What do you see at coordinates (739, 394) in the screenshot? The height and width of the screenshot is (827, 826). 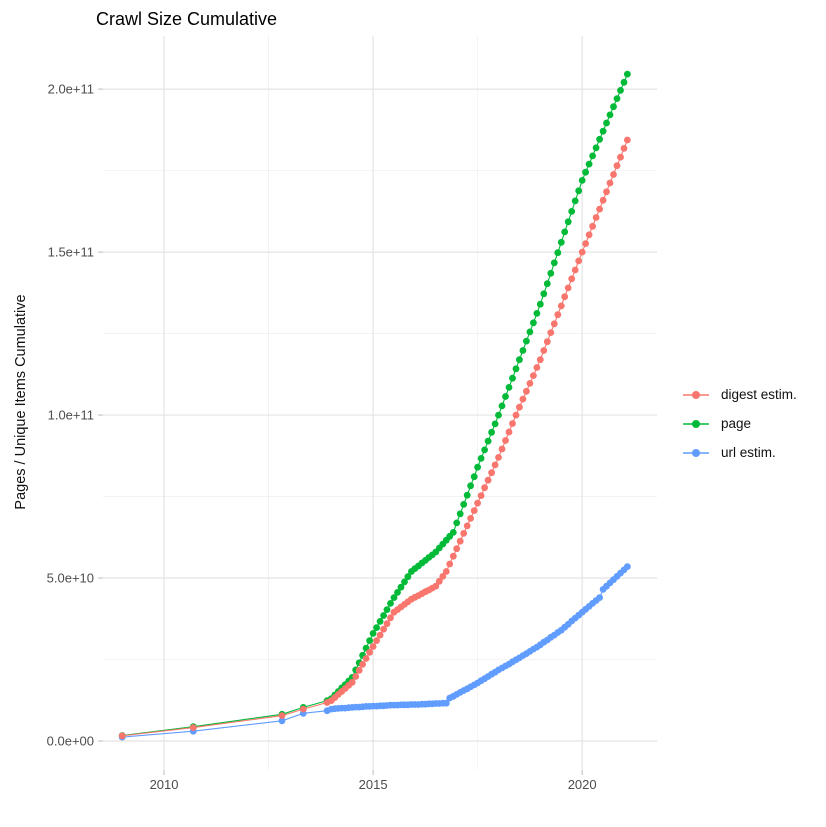 I see `legend-item-digest-estim: digest estim.` at bounding box center [739, 394].